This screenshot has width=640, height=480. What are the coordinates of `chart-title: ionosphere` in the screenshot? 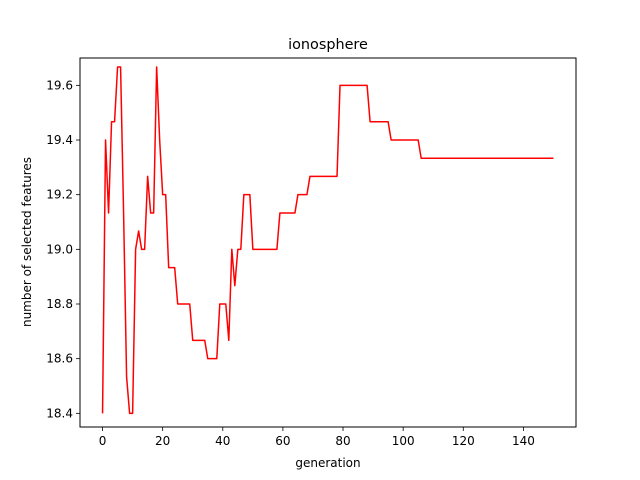 It's located at (328, 45).